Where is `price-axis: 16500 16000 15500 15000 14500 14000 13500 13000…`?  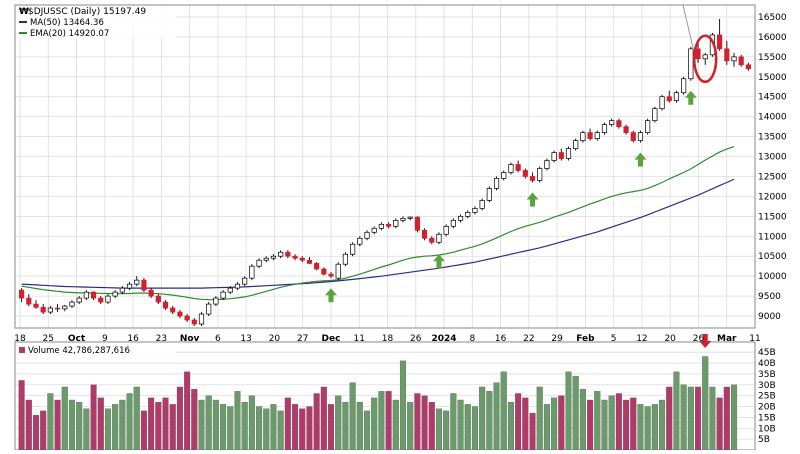
price-axis: 16500 16000 15500 15000 14500 14000 13500 13000… is located at coordinates (772, 167).